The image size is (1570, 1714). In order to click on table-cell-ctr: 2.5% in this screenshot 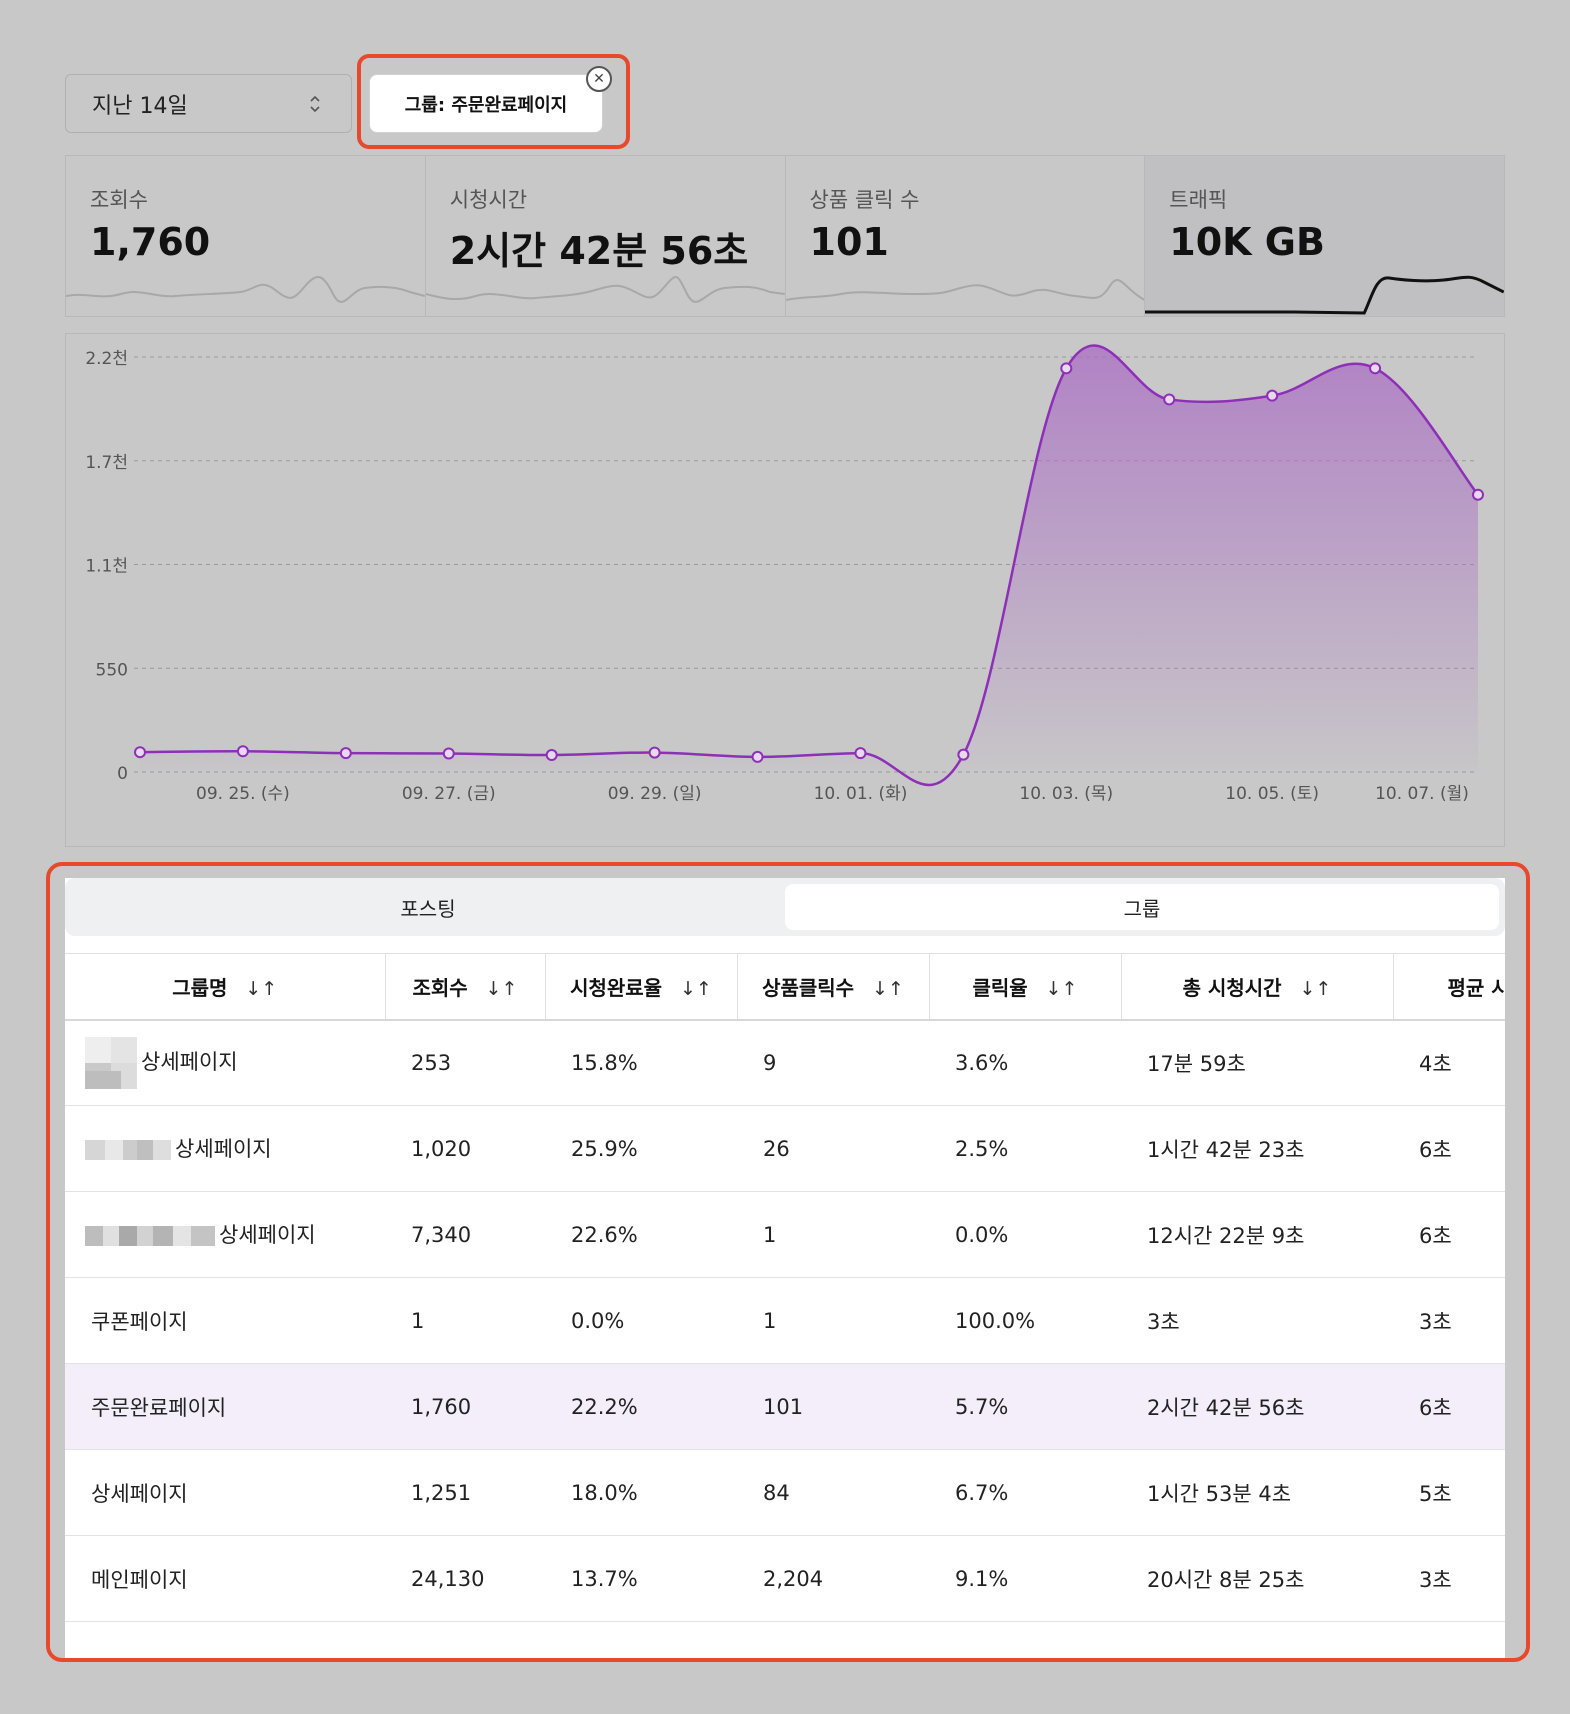, I will do `click(1025, 1148)`.